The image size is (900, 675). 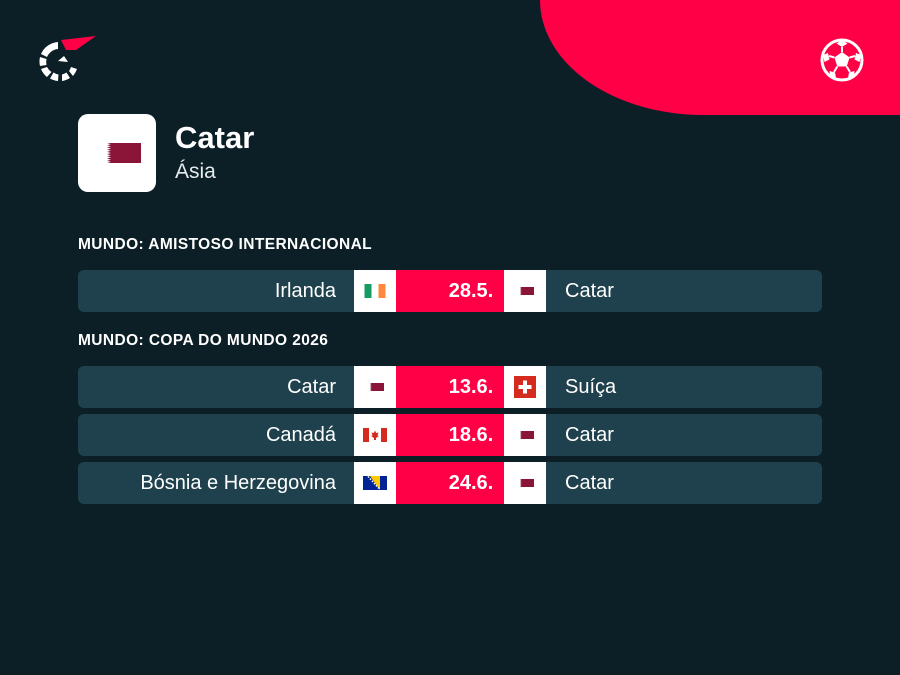 What do you see at coordinates (842, 60) in the screenshot?
I see `soccer-ball-icon` at bounding box center [842, 60].